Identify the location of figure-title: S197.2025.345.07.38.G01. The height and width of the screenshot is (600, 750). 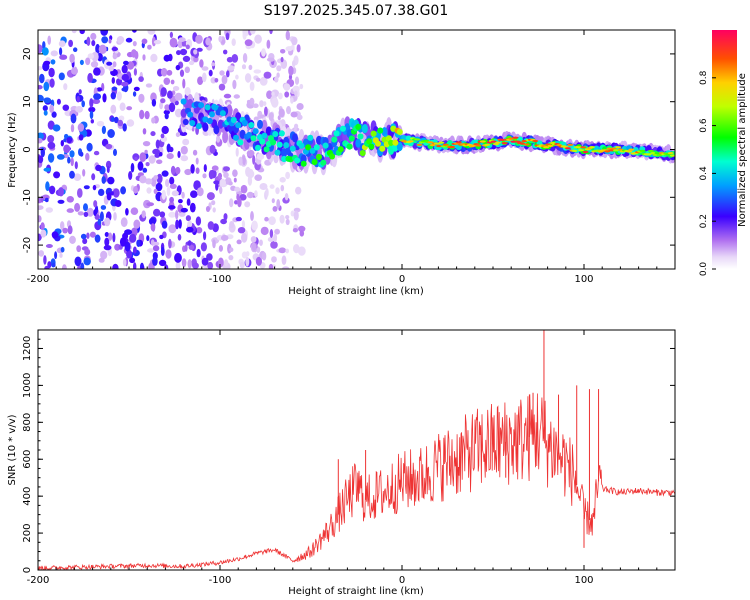
(356, 11).